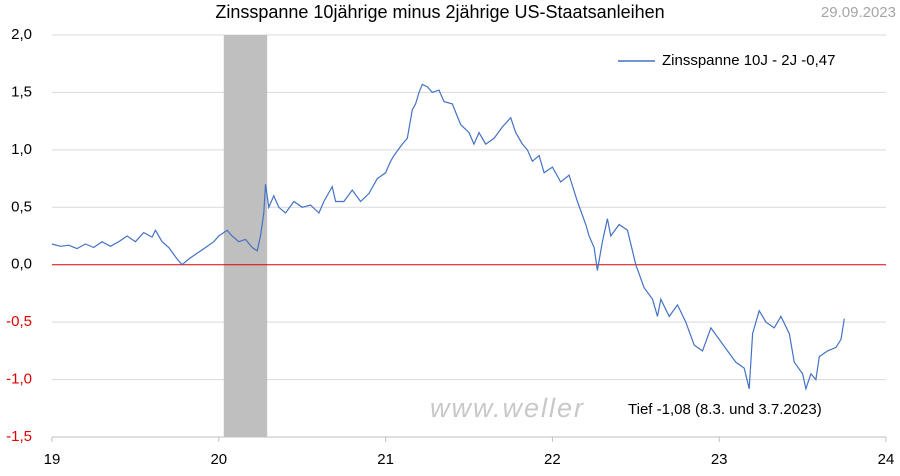  I want to click on y-tick-label: 0,0, so click(21, 264).